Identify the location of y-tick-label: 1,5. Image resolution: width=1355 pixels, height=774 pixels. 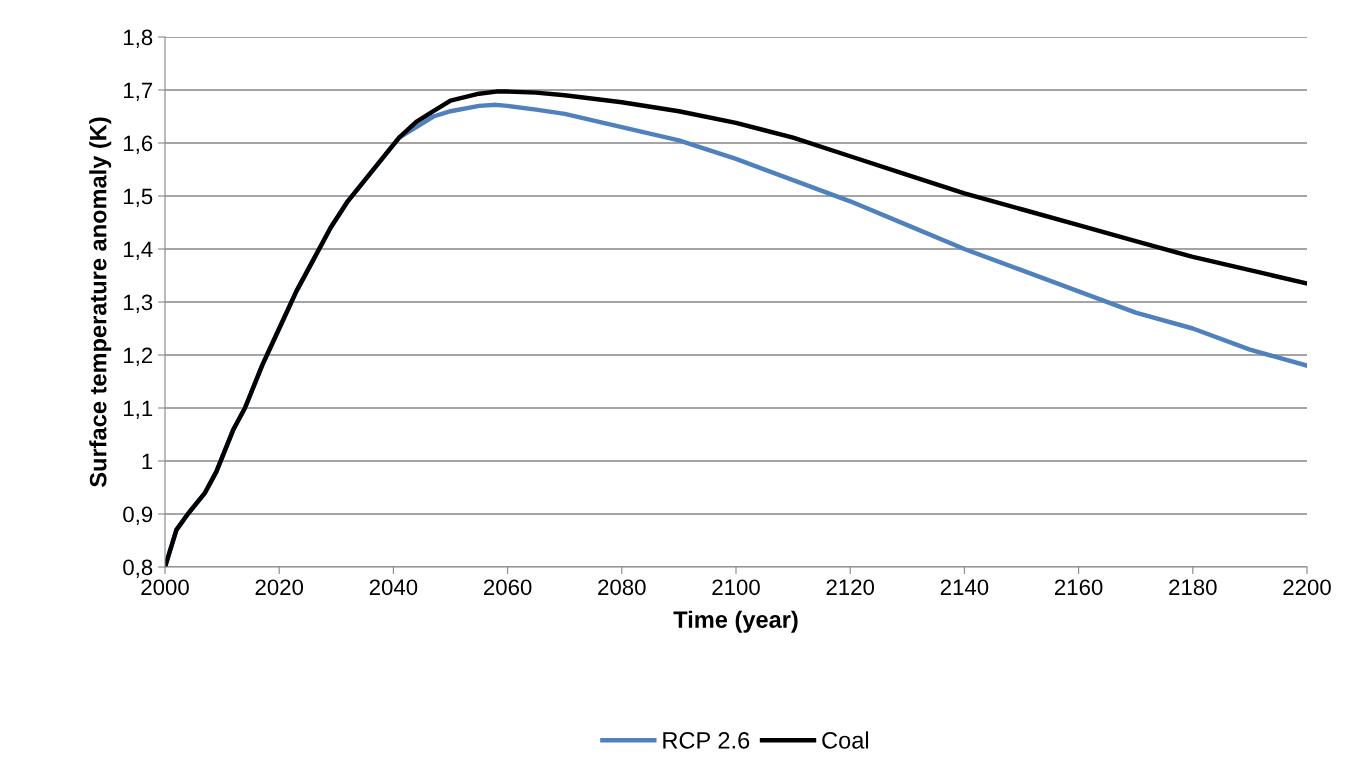
(138, 197).